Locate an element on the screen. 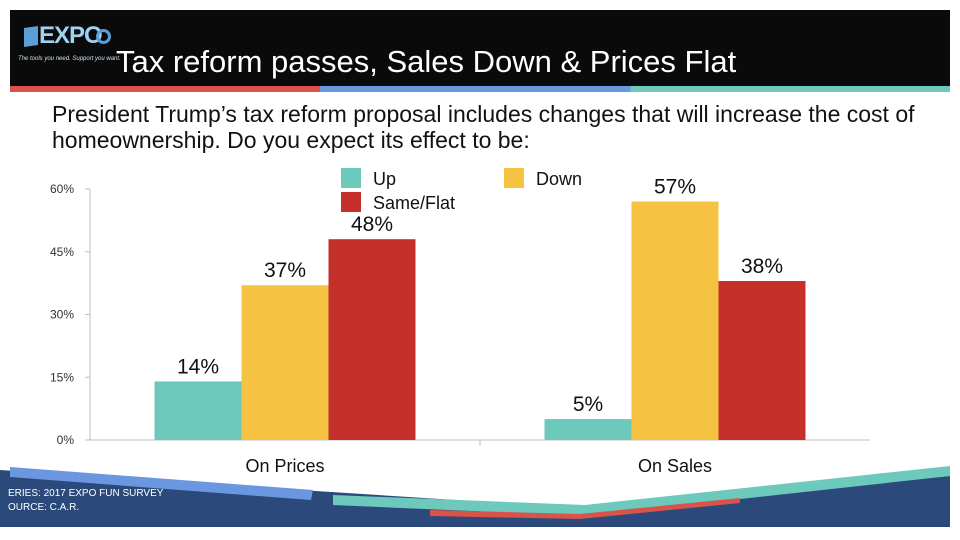 The width and height of the screenshot is (960, 540). footer-navy-band is located at coordinates (475, 498).